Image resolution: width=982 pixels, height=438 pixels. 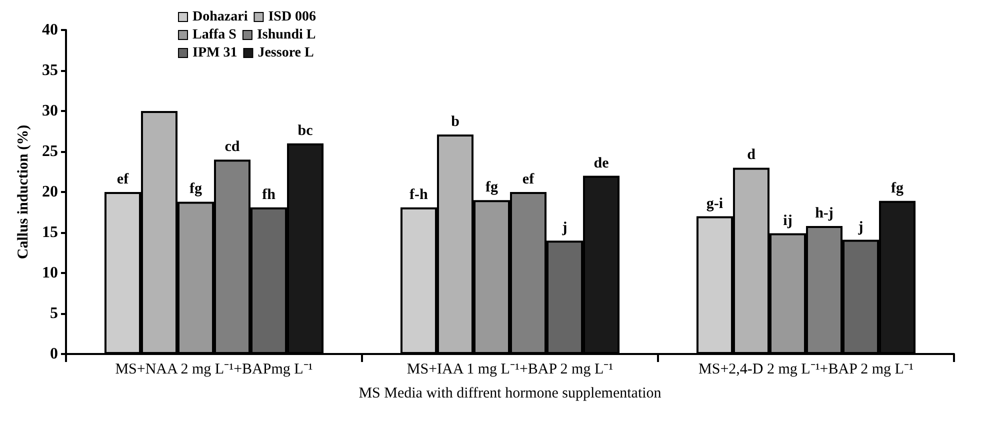 What do you see at coordinates (419, 194) in the screenshot?
I see `data-label: f-h` at bounding box center [419, 194].